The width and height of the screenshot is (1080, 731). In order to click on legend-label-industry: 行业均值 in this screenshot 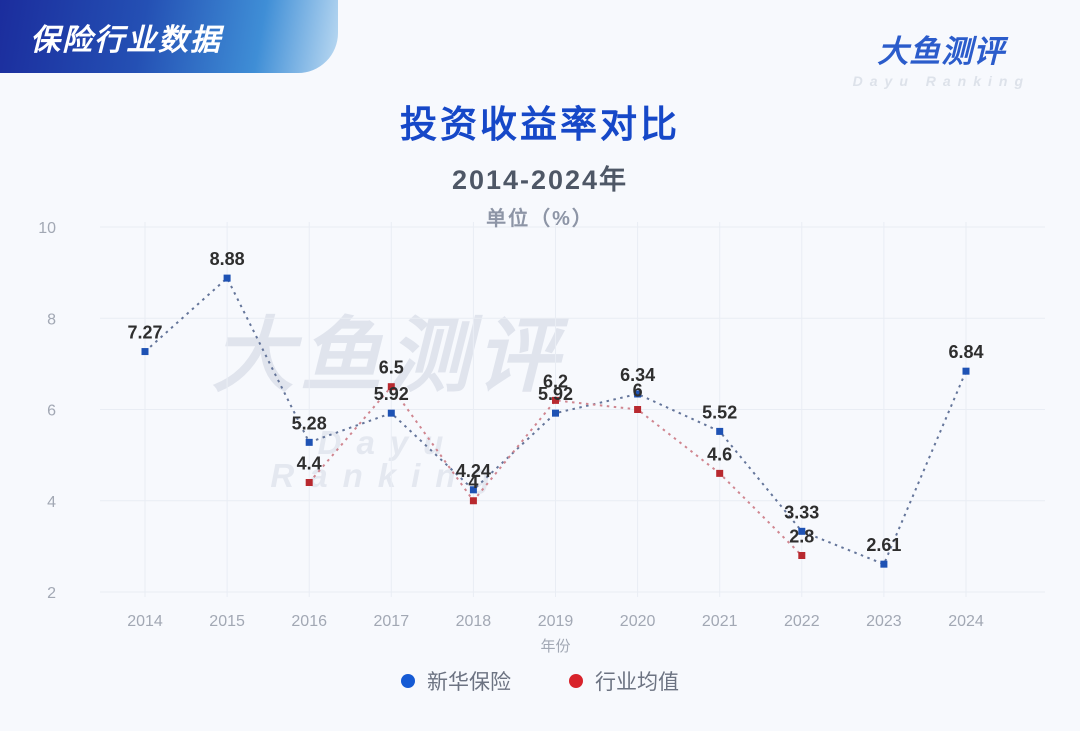, I will do `click(637, 682)`.